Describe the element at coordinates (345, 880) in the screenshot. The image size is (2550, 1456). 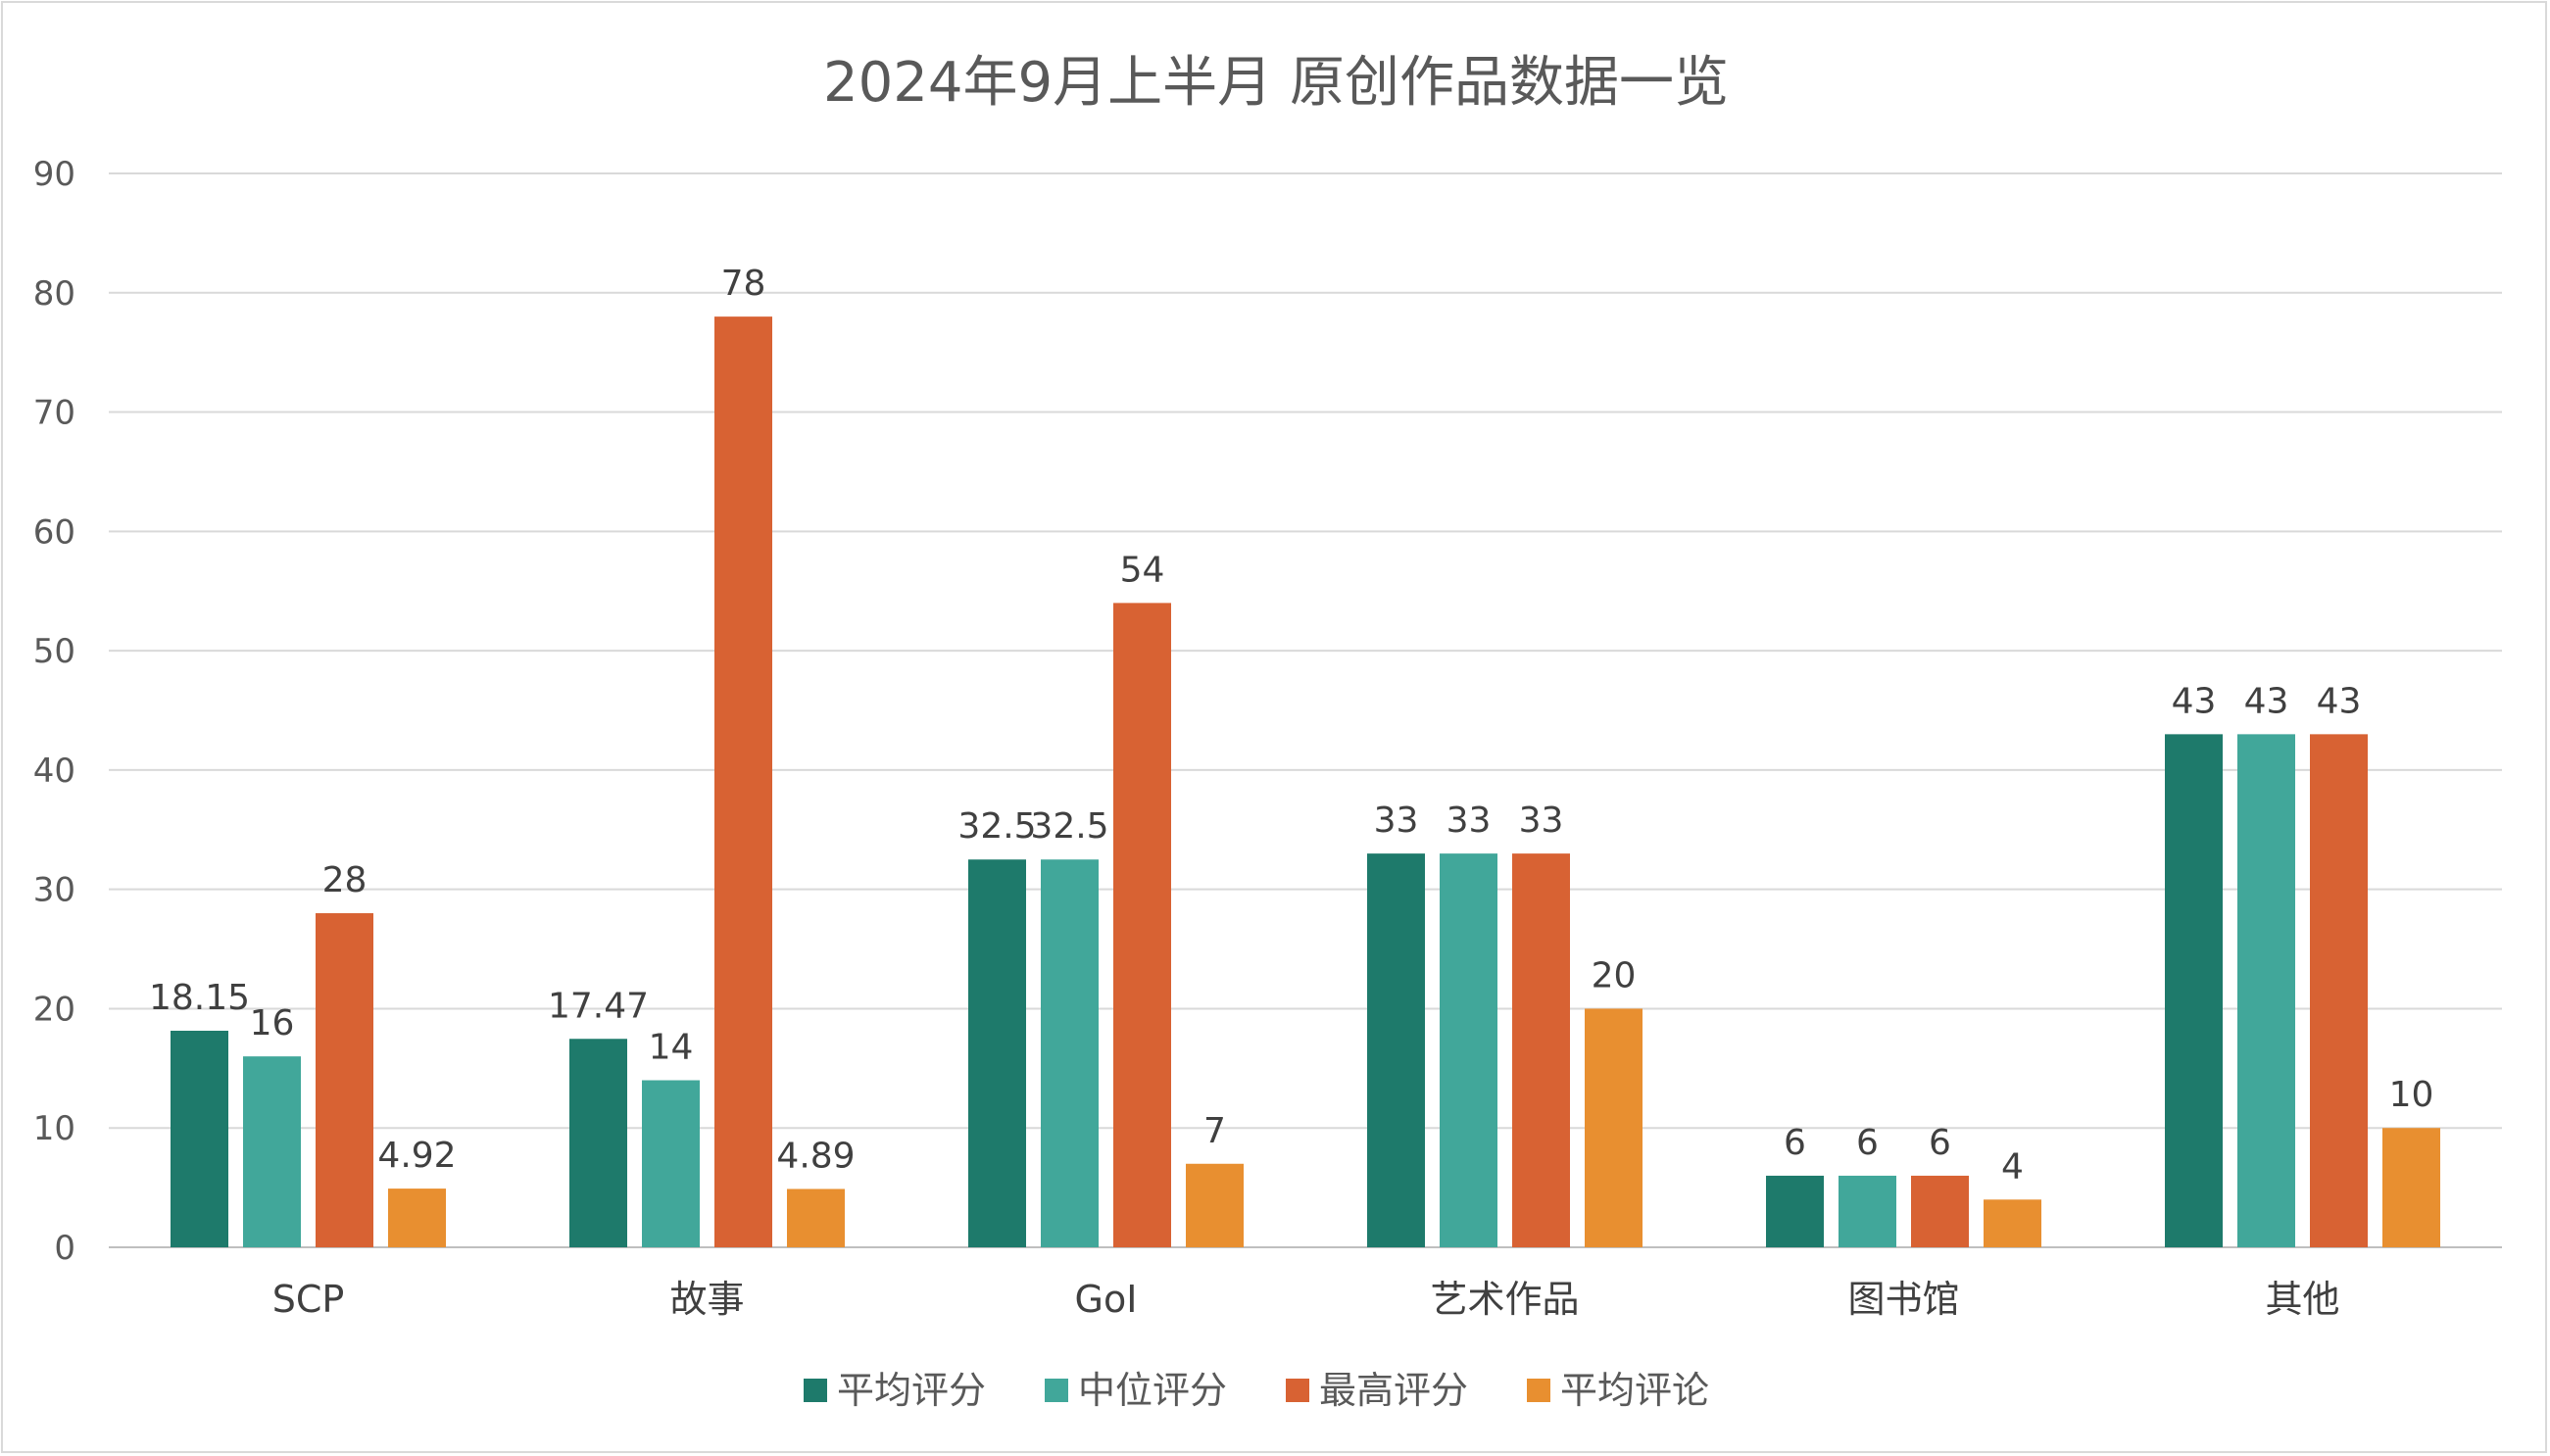
I see `data-label: 28` at that location.